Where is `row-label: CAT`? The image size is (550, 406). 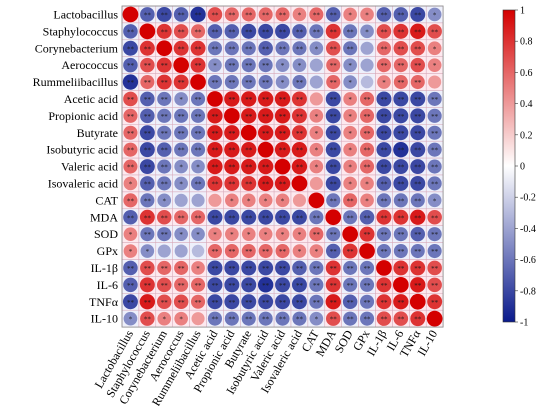
row-label: CAT is located at coordinates (106, 200).